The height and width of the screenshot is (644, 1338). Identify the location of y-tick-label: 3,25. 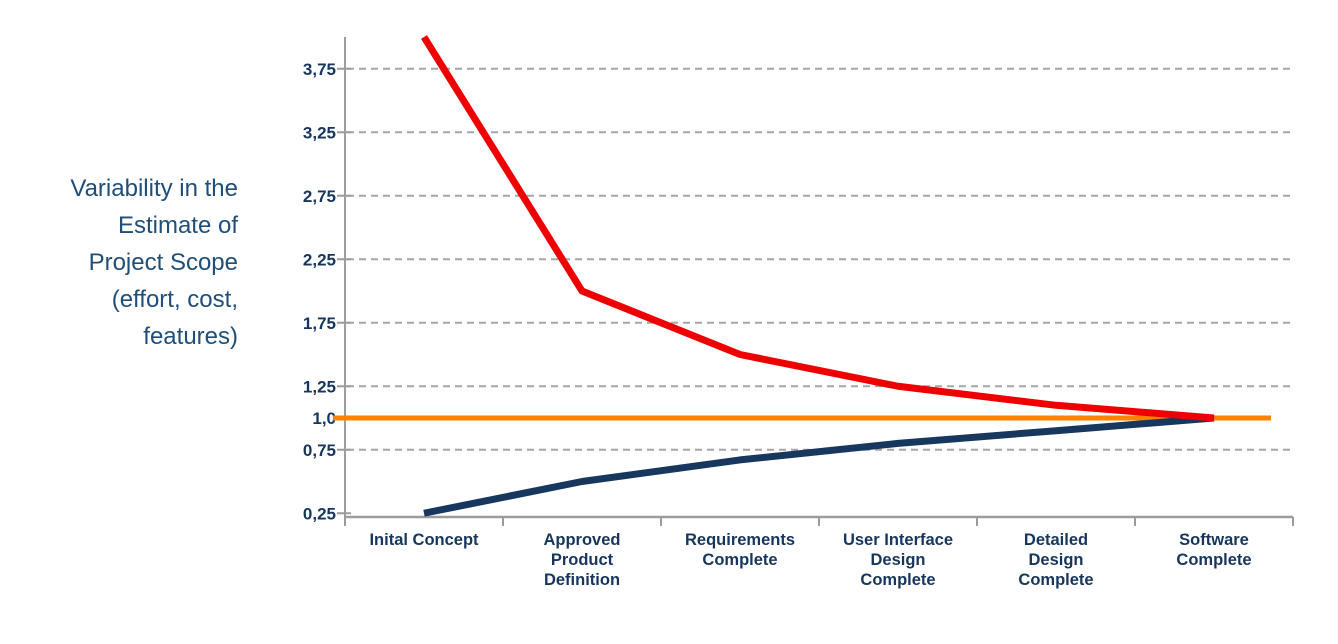
(319, 132).